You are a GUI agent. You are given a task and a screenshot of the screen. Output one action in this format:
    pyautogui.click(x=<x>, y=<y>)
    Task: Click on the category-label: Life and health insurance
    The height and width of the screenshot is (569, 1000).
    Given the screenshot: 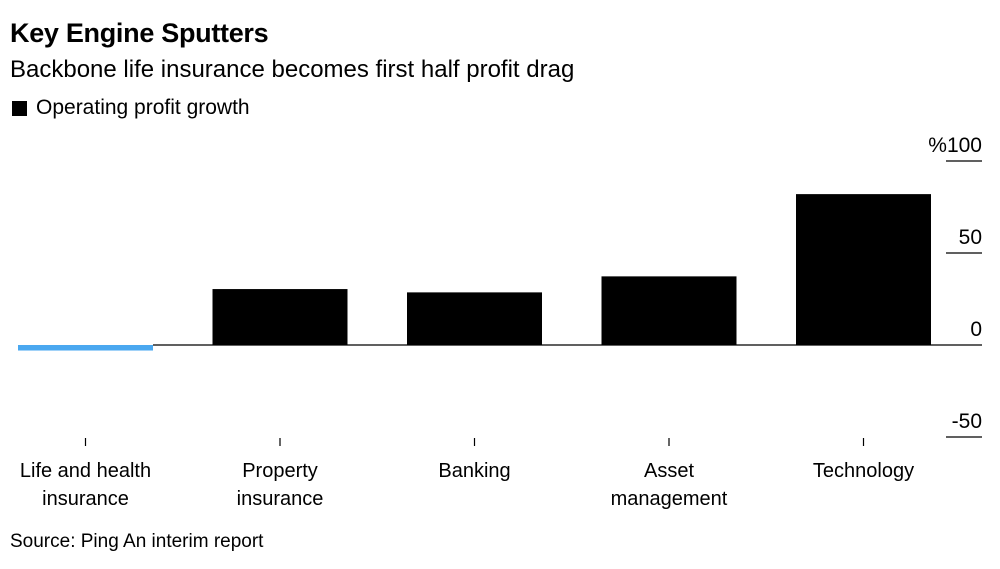 What is the action you would take?
    pyautogui.click(x=85, y=485)
    